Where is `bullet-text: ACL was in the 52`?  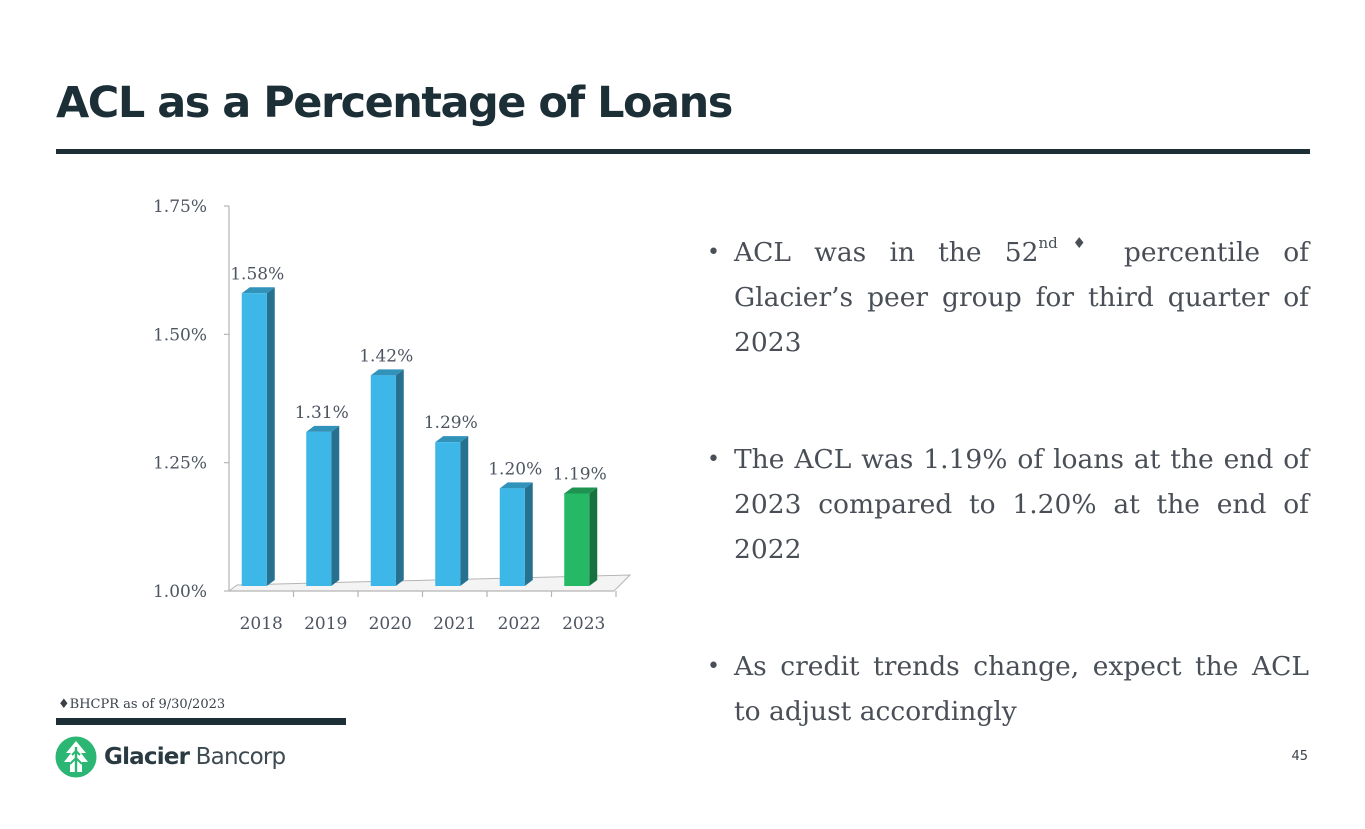 bullet-text: ACL was in the 52 is located at coordinates (886, 252).